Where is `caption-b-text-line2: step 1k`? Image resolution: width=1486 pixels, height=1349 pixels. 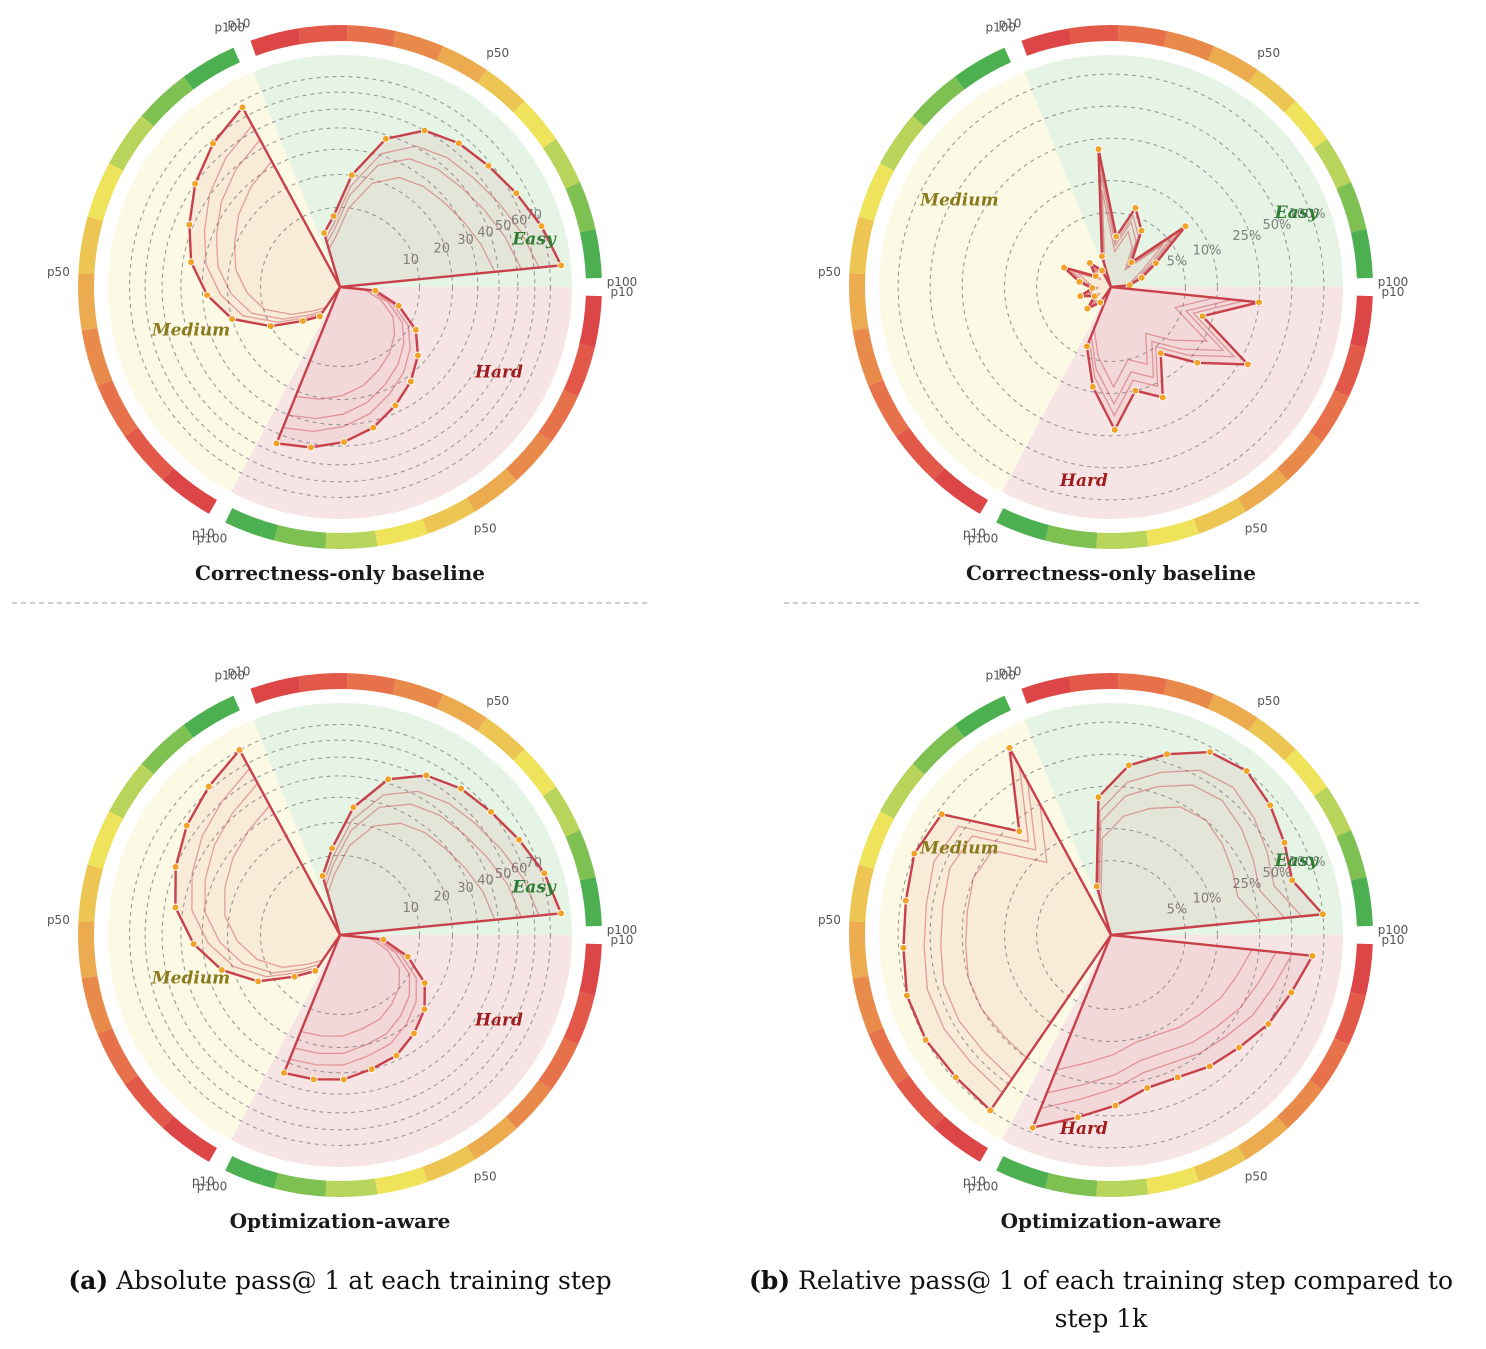 caption-b-text-line2: step 1k is located at coordinates (1101, 1318).